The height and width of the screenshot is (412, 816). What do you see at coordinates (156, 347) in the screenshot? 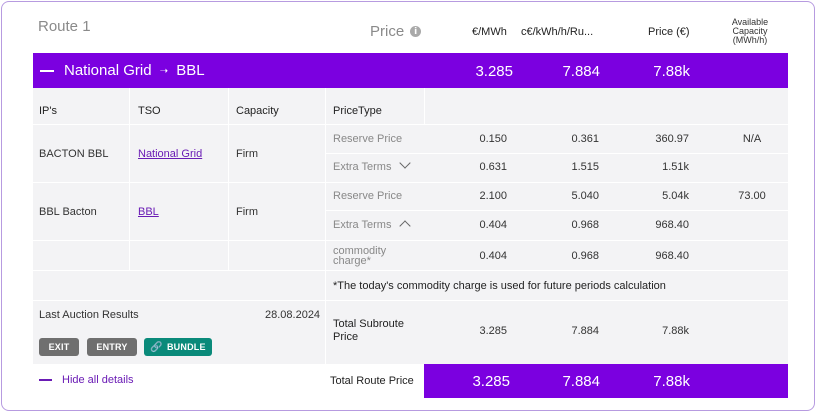
I see `link-icon: 🔗` at bounding box center [156, 347].